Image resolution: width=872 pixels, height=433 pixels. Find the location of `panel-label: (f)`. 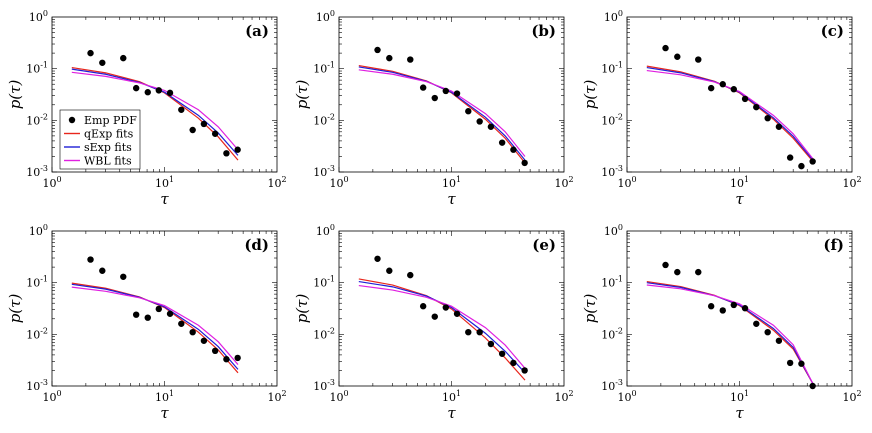

panel-label: (f) is located at coordinates (833, 245).